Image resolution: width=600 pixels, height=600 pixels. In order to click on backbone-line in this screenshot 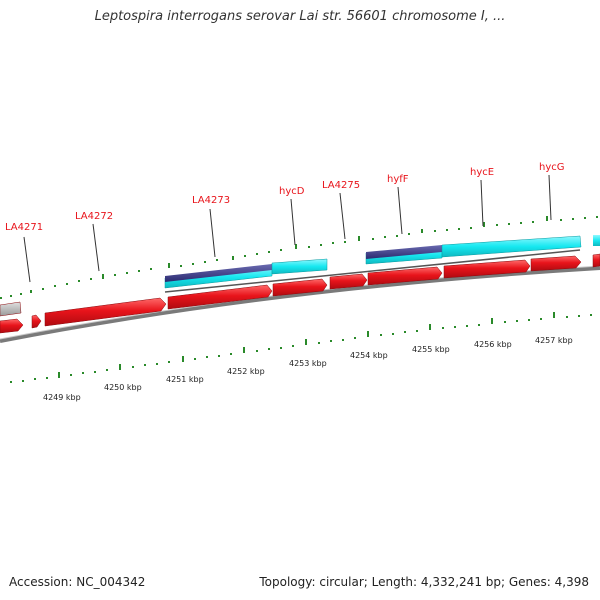, I will do `click(300, 304)`.